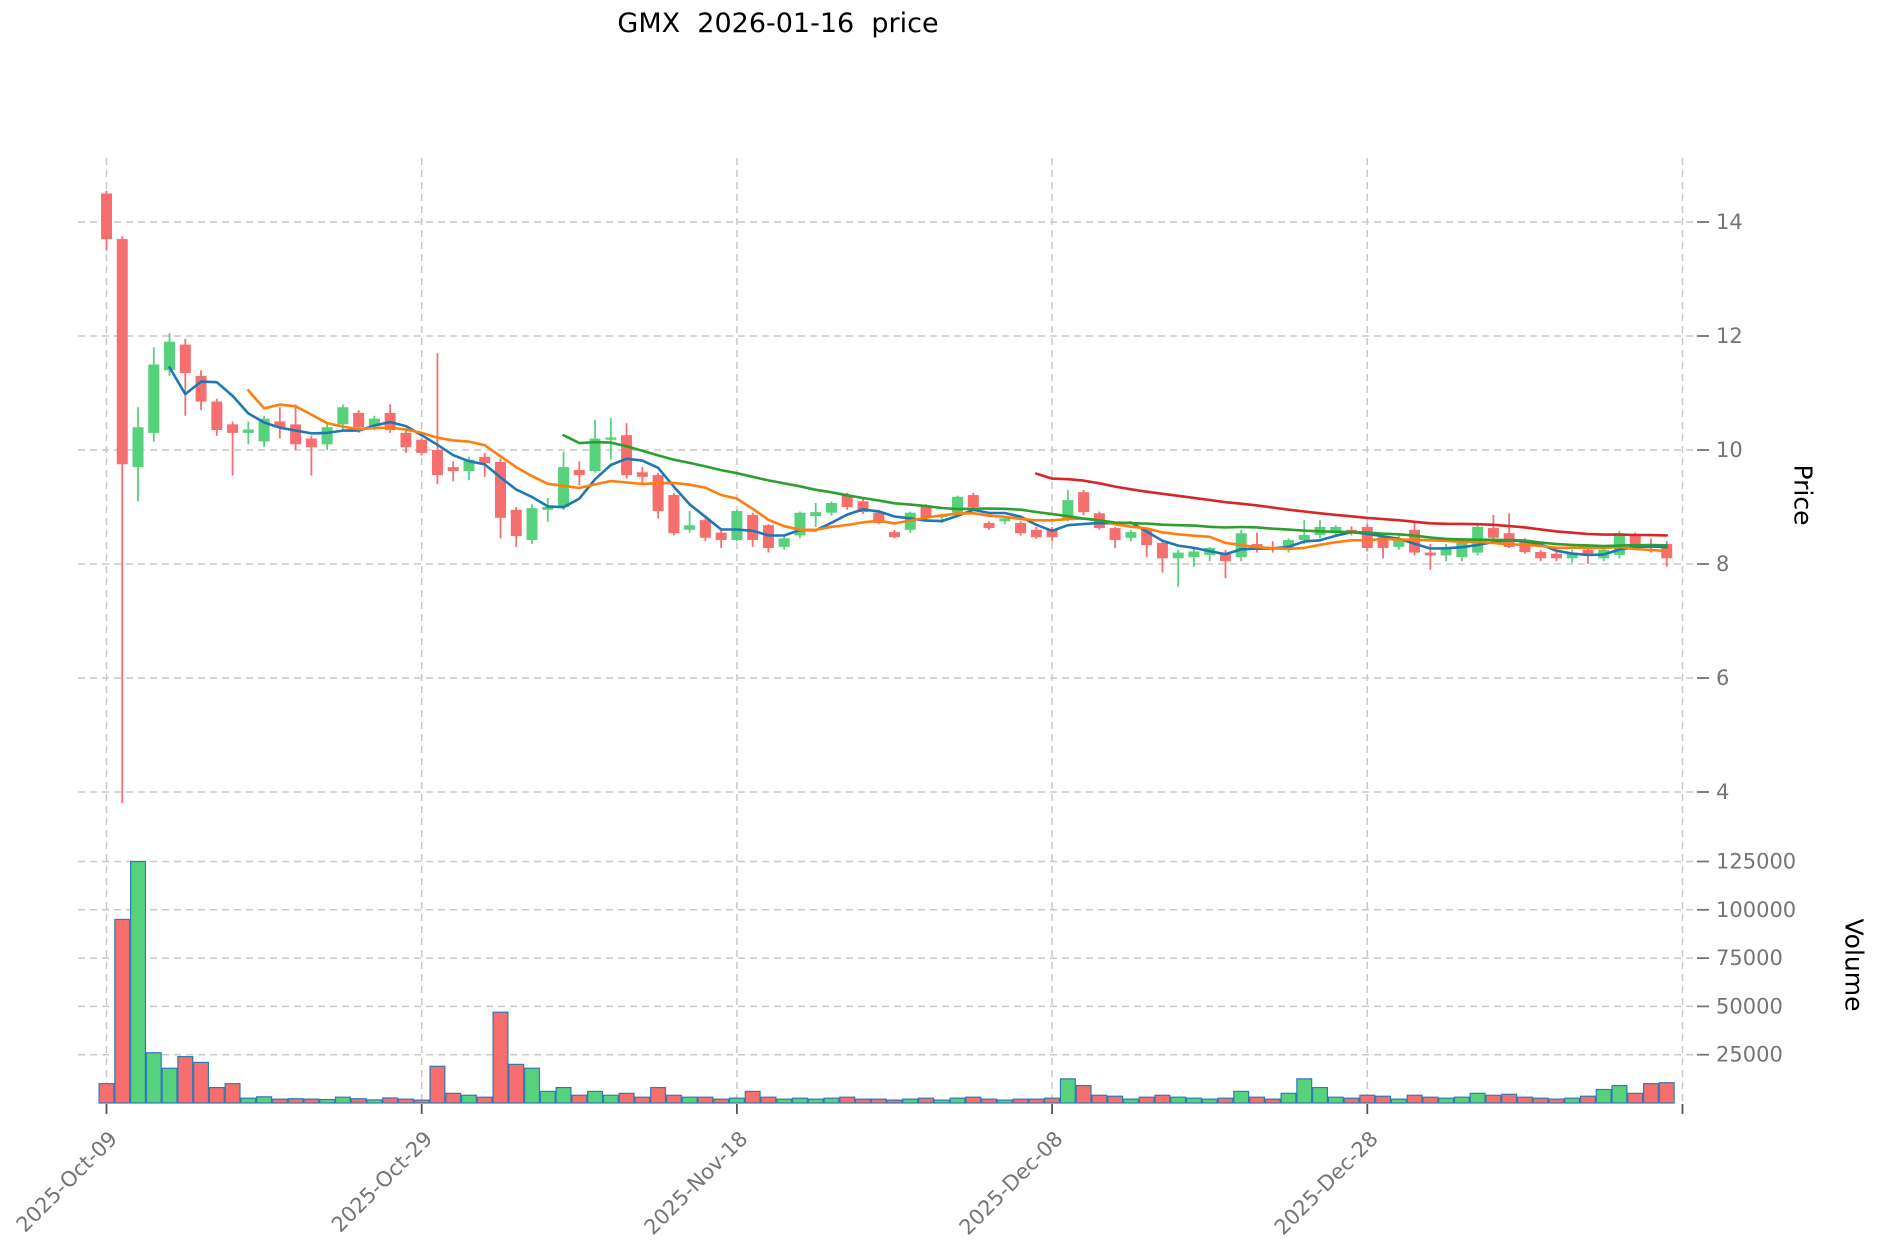 This screenshot has width=1880, height=1246. I want to click on volume-axis-label: Volume, so click(1854, 965).